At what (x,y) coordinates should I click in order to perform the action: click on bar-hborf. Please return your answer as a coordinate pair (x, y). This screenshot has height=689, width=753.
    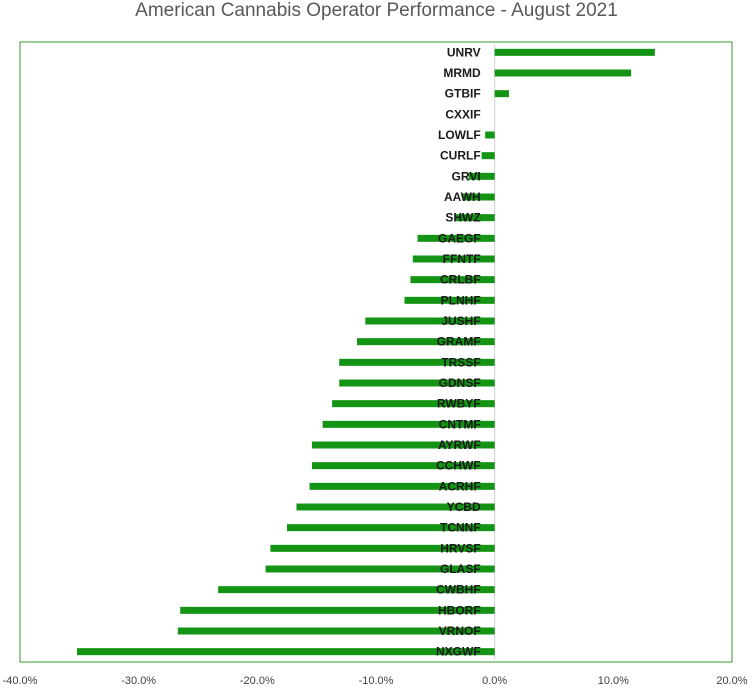
    Looking at the image, I should click on (337, 610).